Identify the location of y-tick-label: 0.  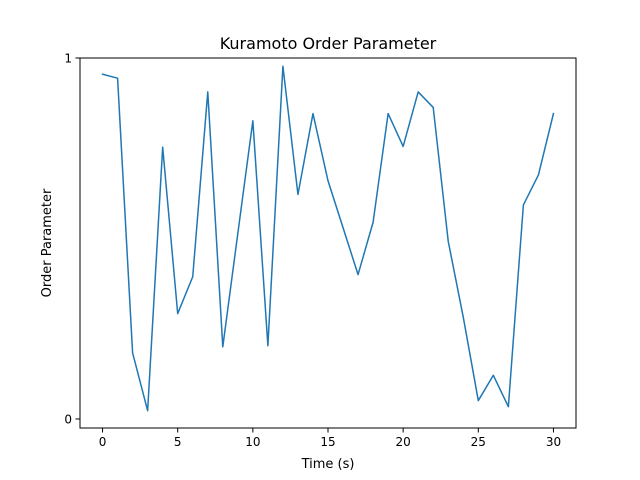
(68, 419).